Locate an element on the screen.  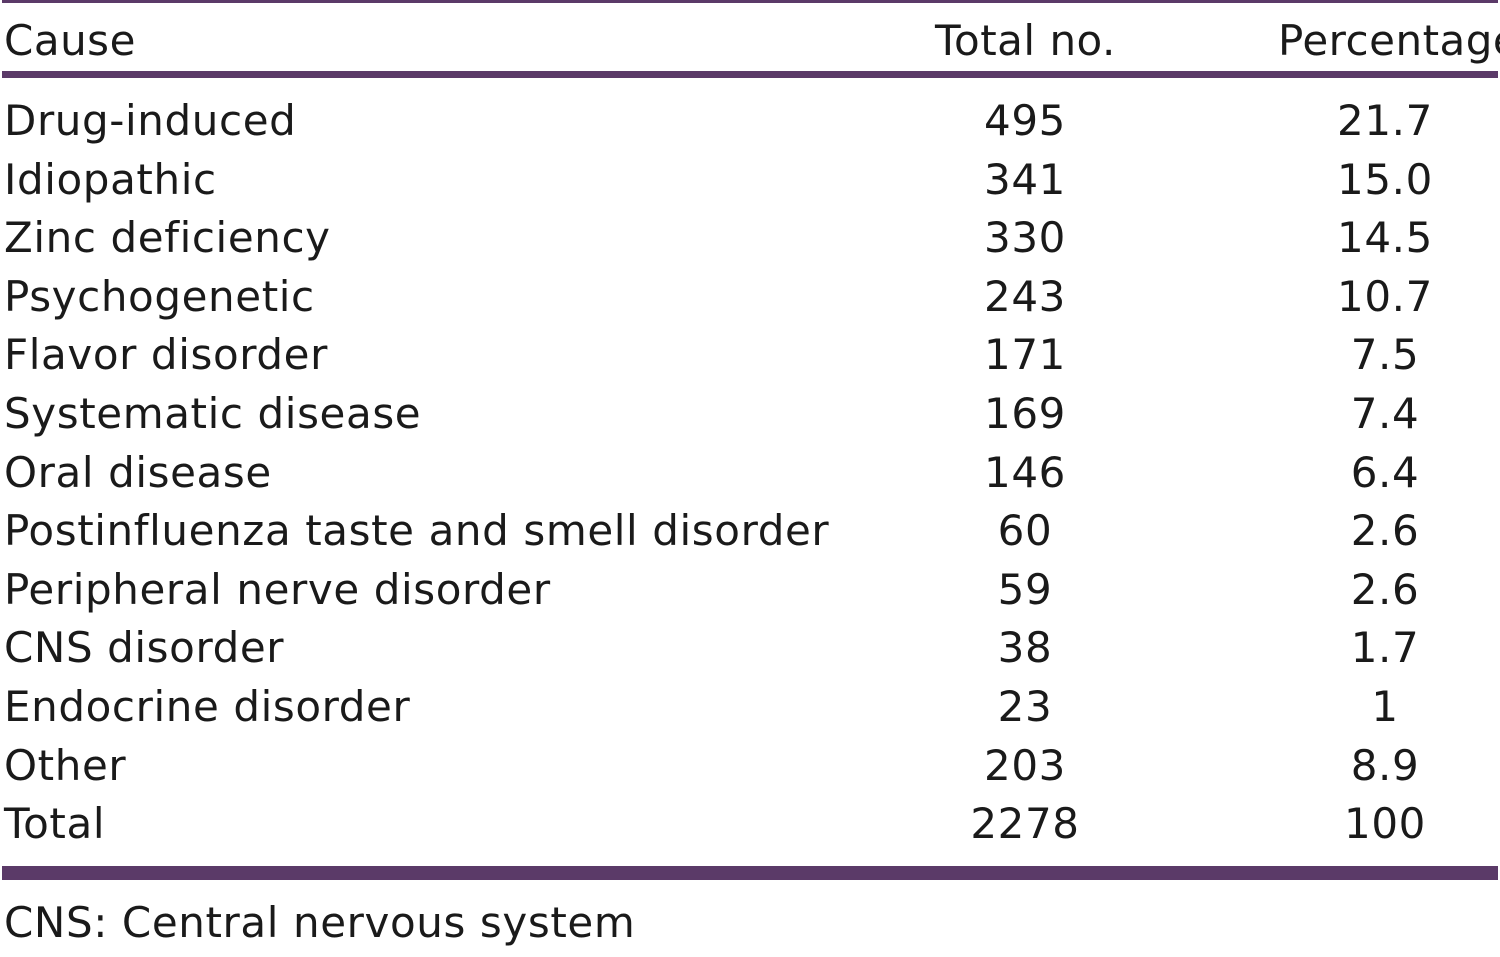
total-cell: 146 is located at coordinates (1025, 472).